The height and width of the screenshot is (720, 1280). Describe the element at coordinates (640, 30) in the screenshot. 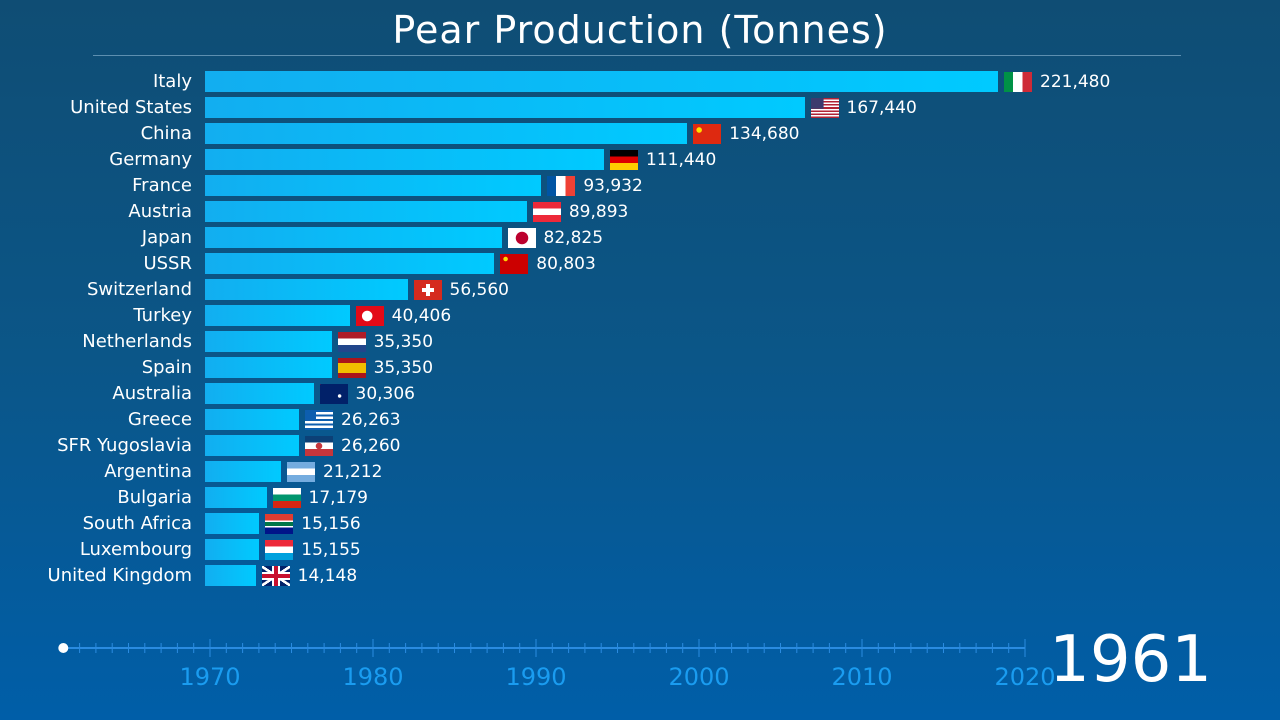

I see `chart-title: Pear Production (Tonnes)` at that location.